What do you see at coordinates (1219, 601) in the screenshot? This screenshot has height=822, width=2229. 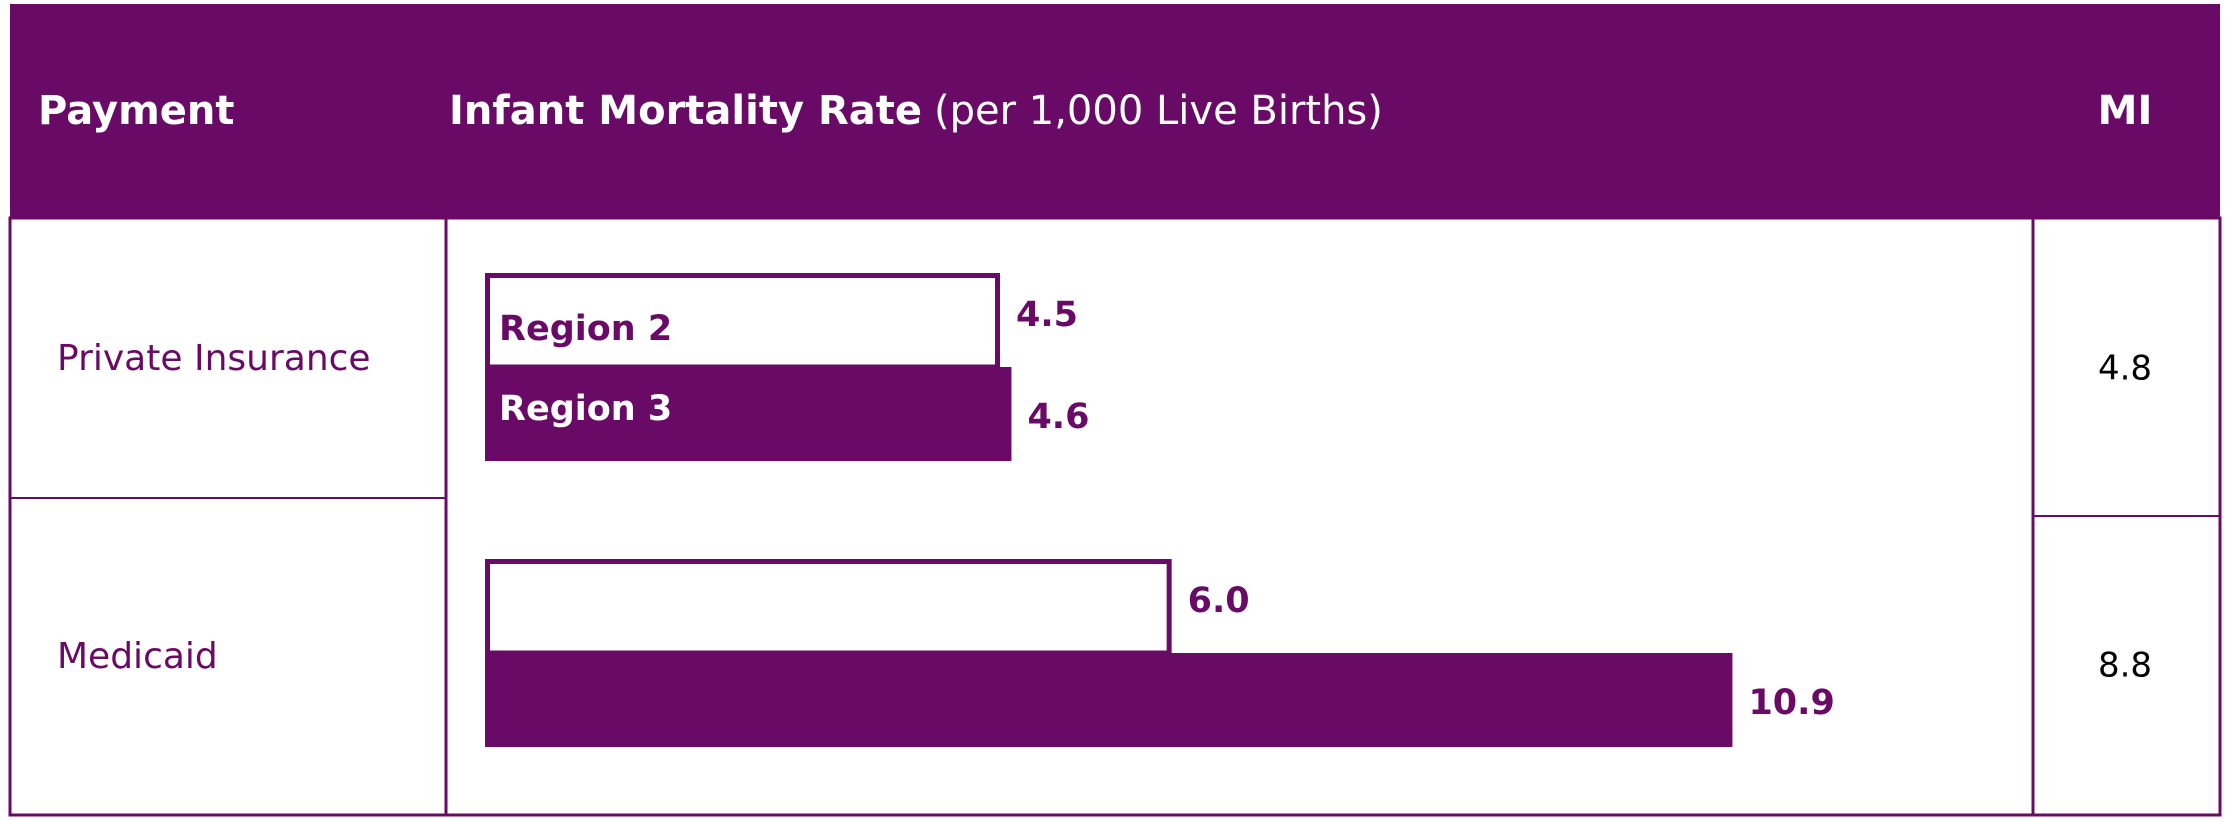 I see `value-label: 6.0` at bounding box center [1219, 601].